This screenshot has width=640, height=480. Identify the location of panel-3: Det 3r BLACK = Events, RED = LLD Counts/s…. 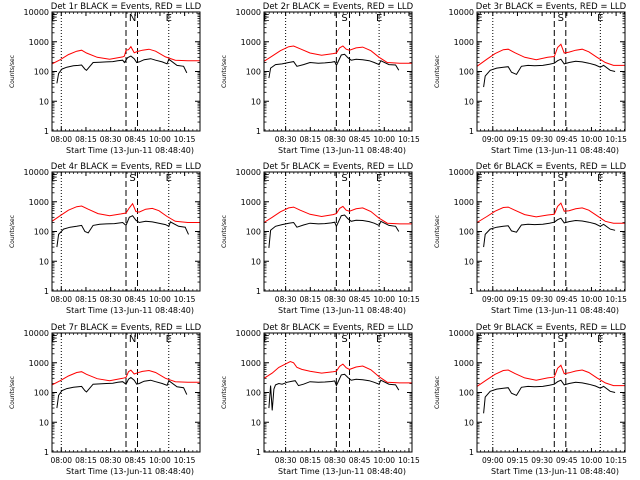
(530, 78).